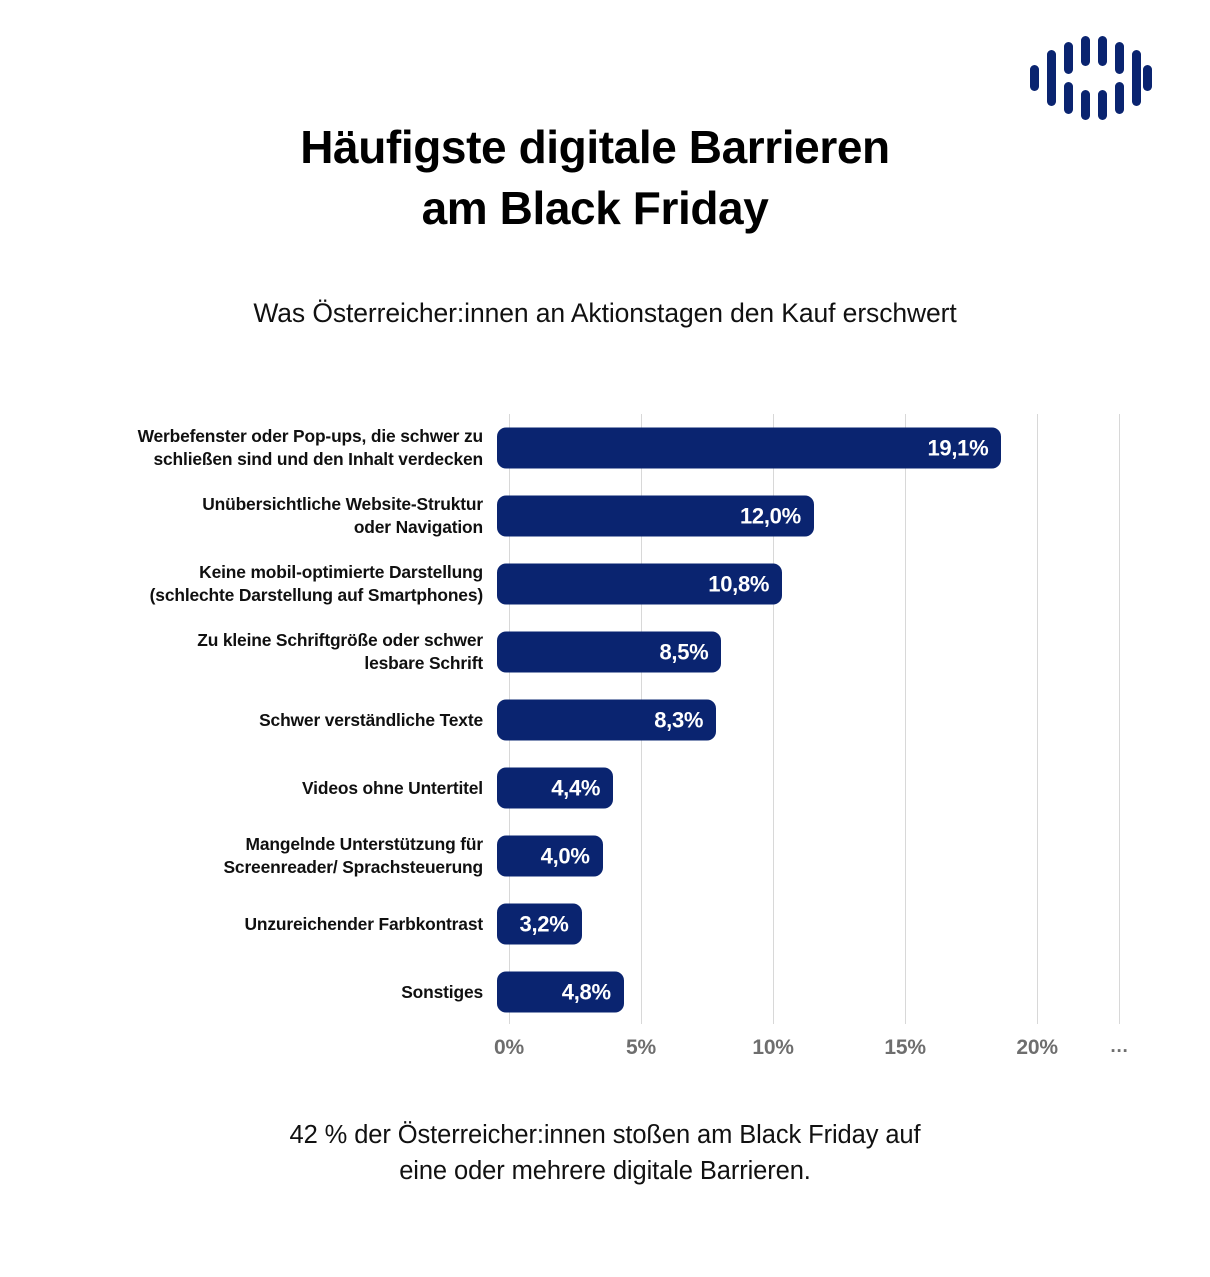 The image size is (1210, 1277). Describe the element at coordinates (605, 1170) in the screenshot. I see `footer-note-line-2: eine oder mehrere digitale Barrieren.` at that location.